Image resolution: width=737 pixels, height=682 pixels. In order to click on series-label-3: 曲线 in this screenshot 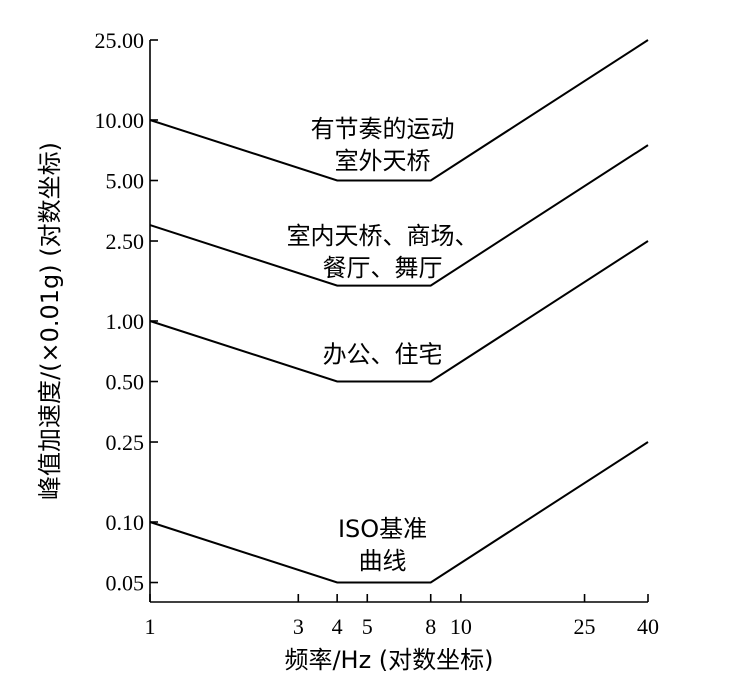, I will do `click(383, 561)`.